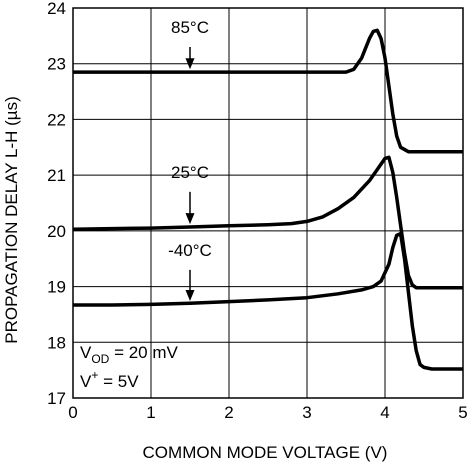  I want to click on condition-vplus-main: V, so click(86, 381).